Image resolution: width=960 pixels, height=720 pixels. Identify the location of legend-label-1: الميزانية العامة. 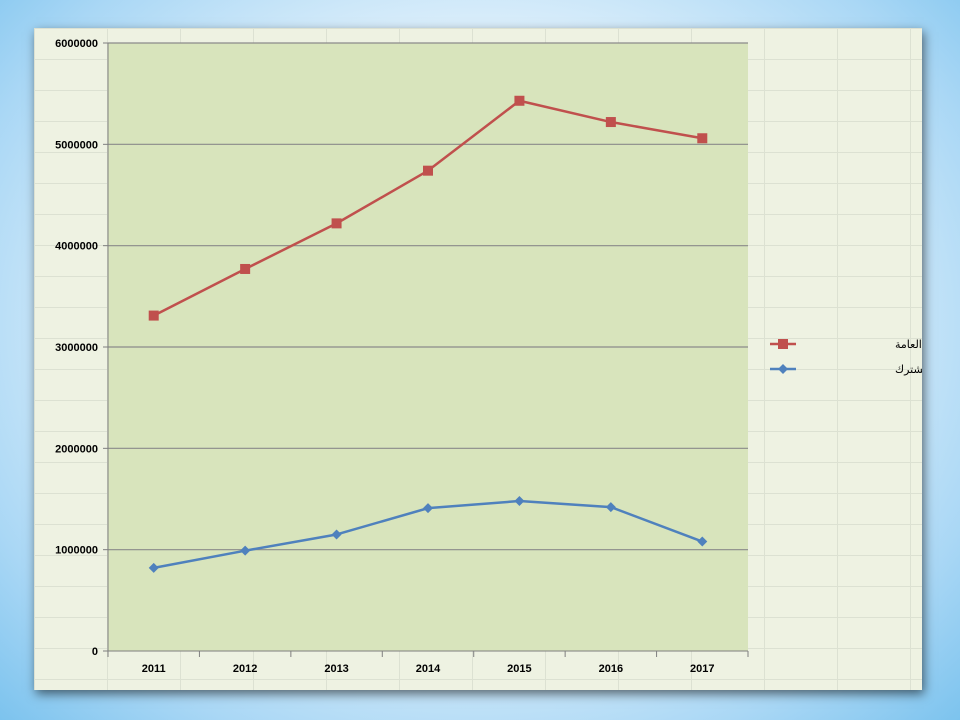
(908, 344).